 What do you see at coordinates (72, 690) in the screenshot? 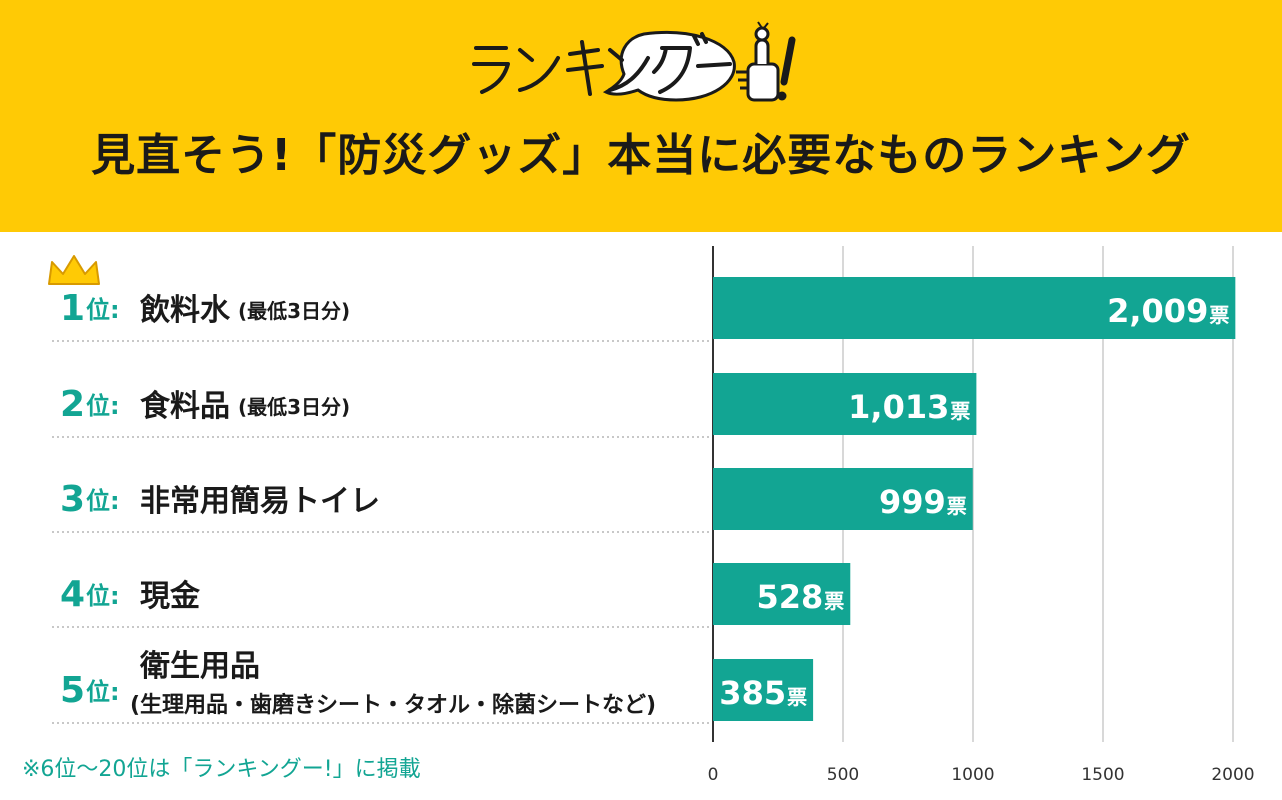
I see `rank-number: 5` at bounding box center [72, 690].